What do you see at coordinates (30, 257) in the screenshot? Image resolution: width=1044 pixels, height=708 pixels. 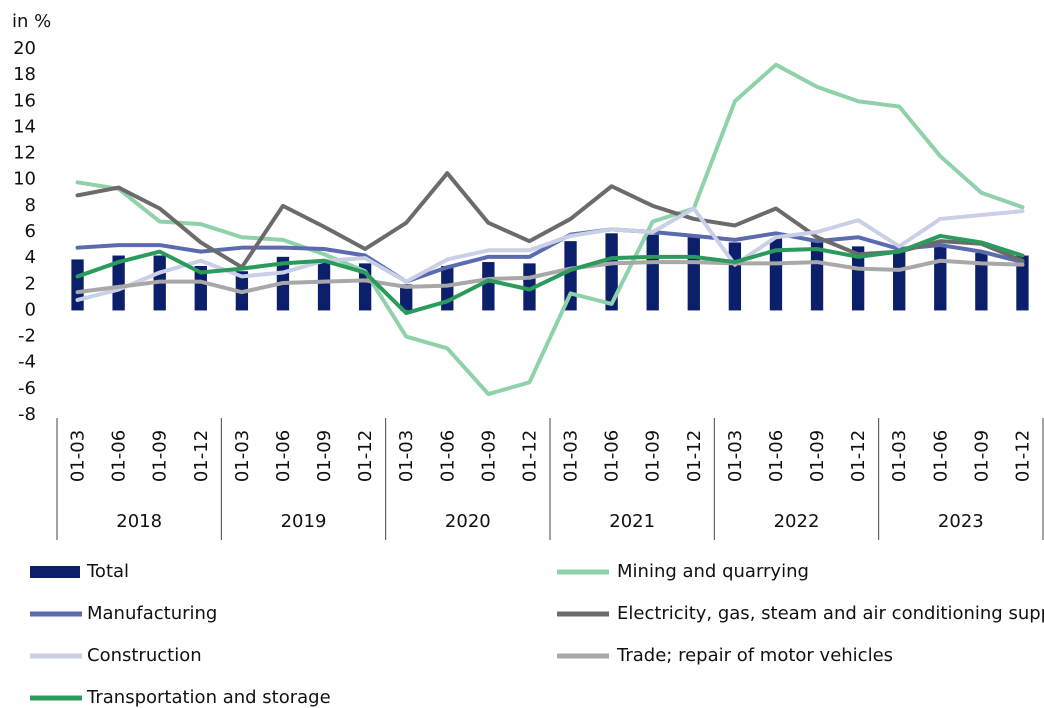 I see `y-tick-label: 4` at bounding box center [30, 257].